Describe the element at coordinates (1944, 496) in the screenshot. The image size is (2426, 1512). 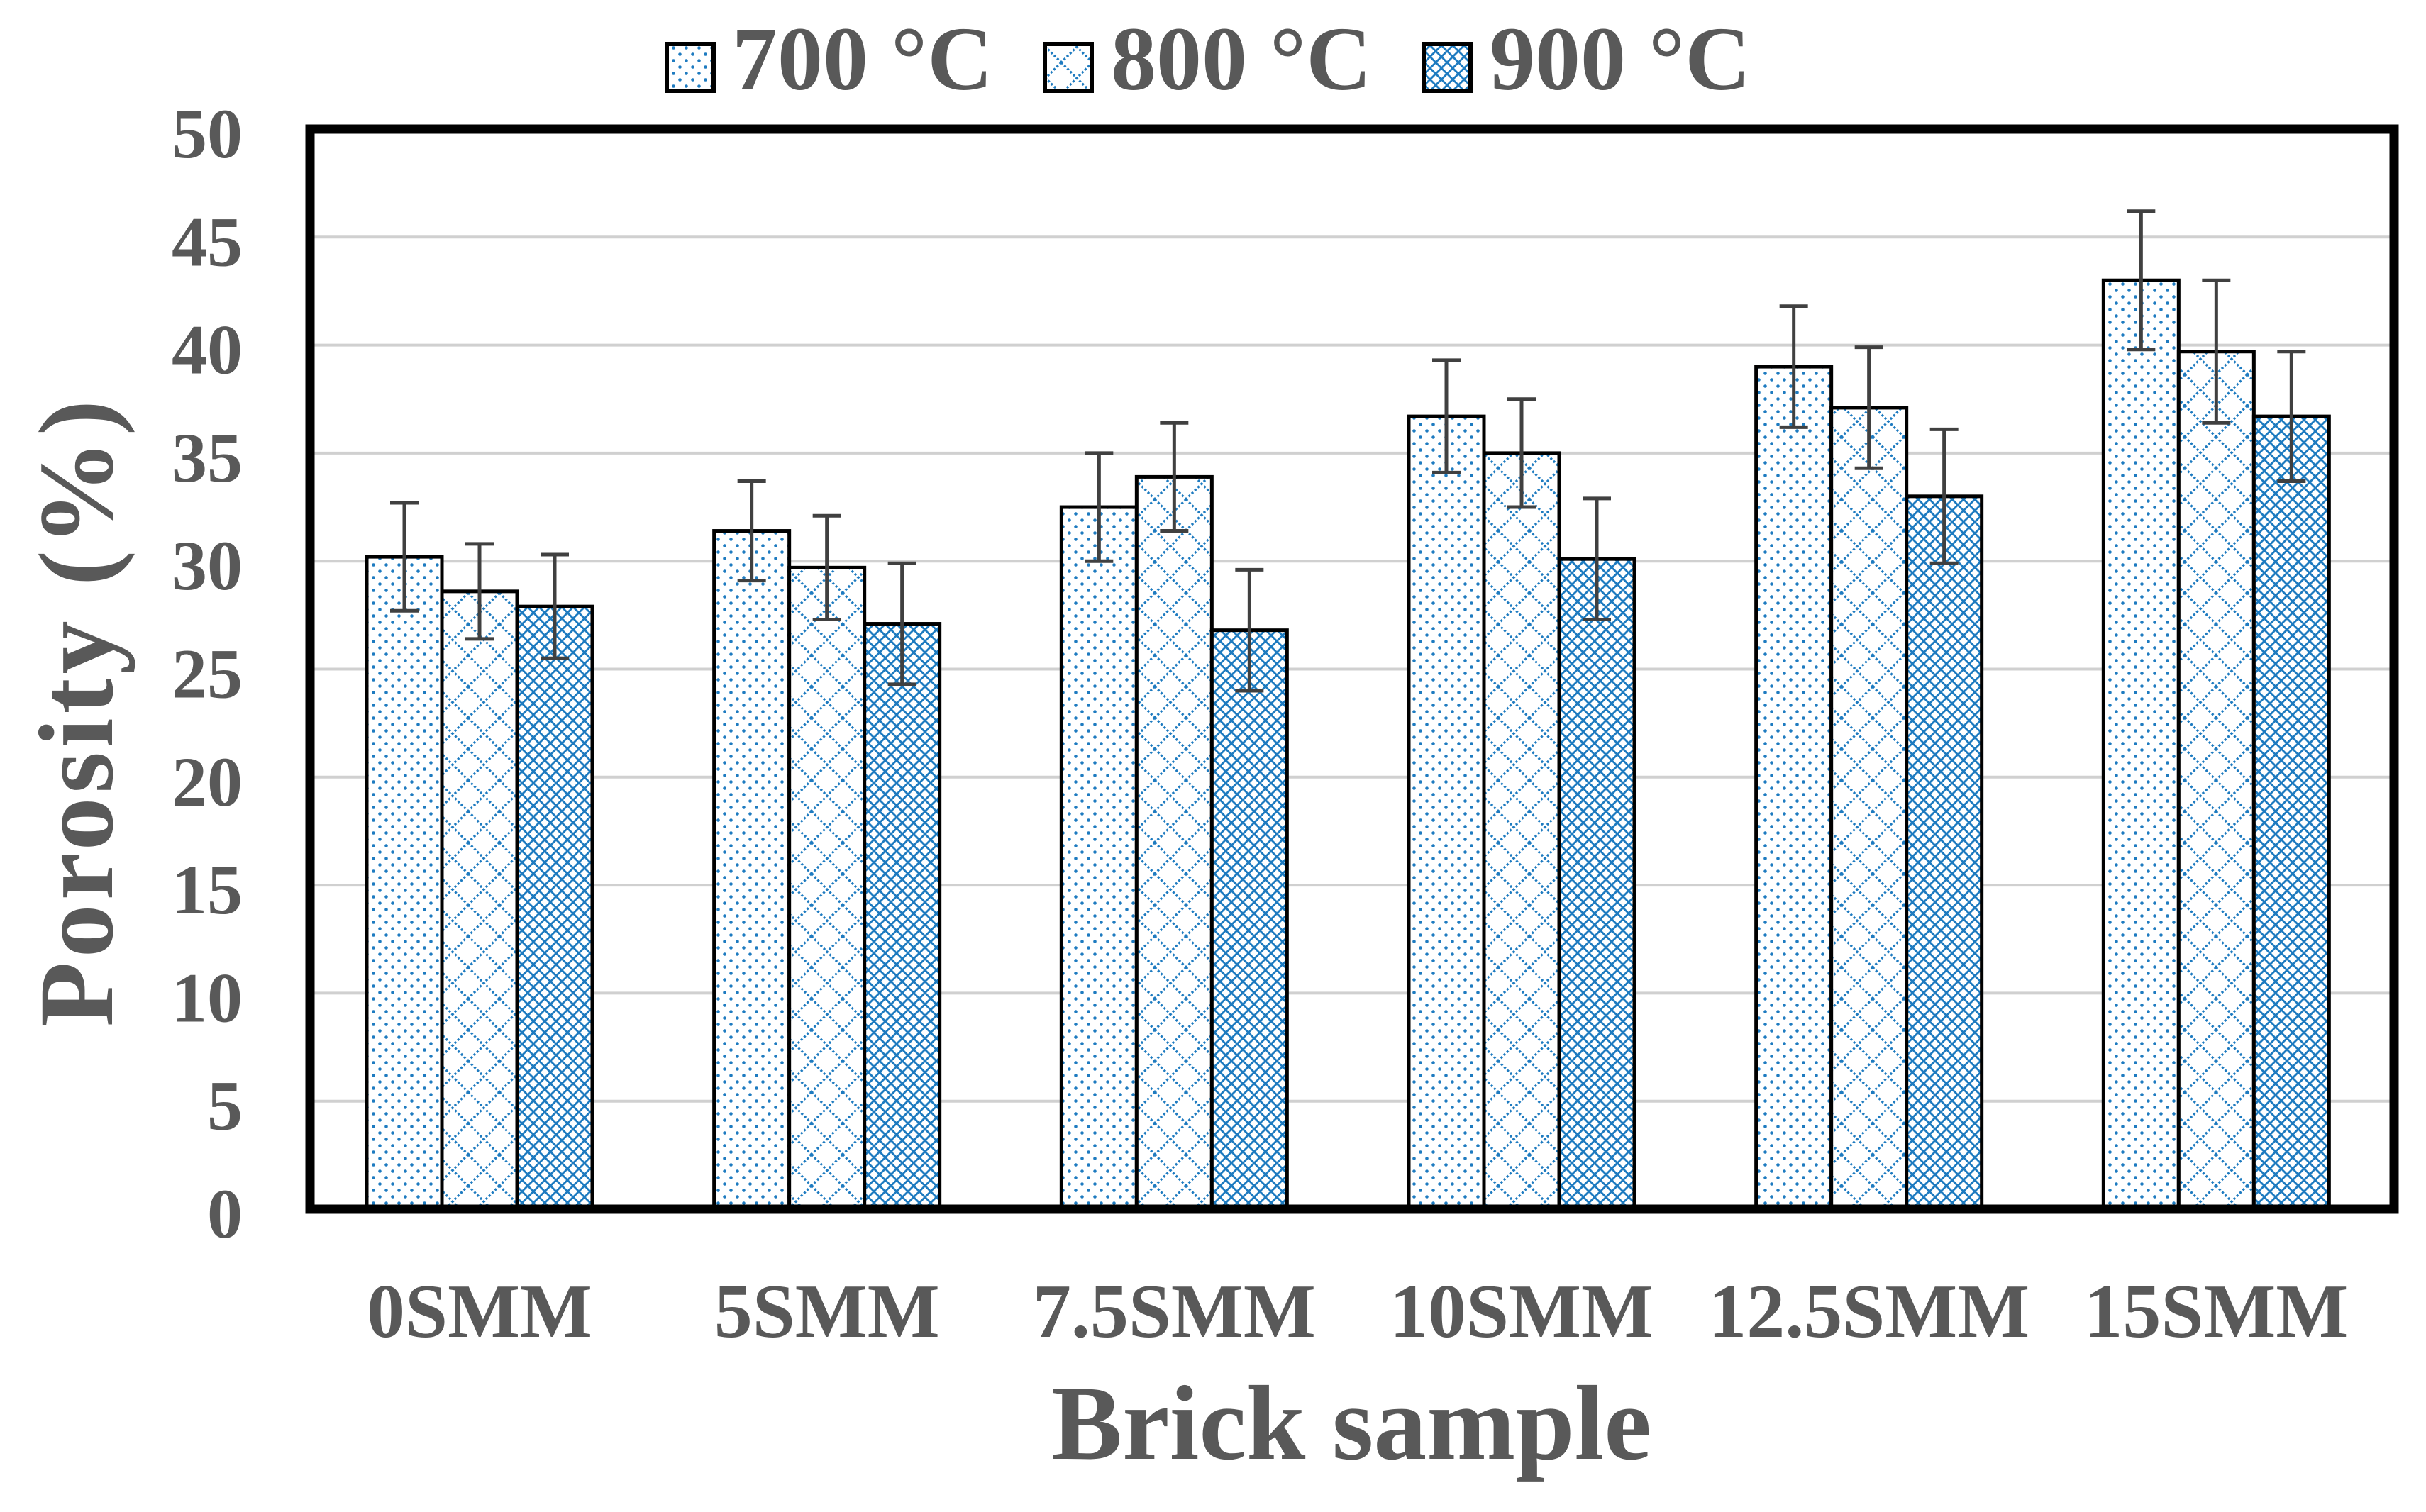
I see `error-bar-12.5SMM-900C` at that location.